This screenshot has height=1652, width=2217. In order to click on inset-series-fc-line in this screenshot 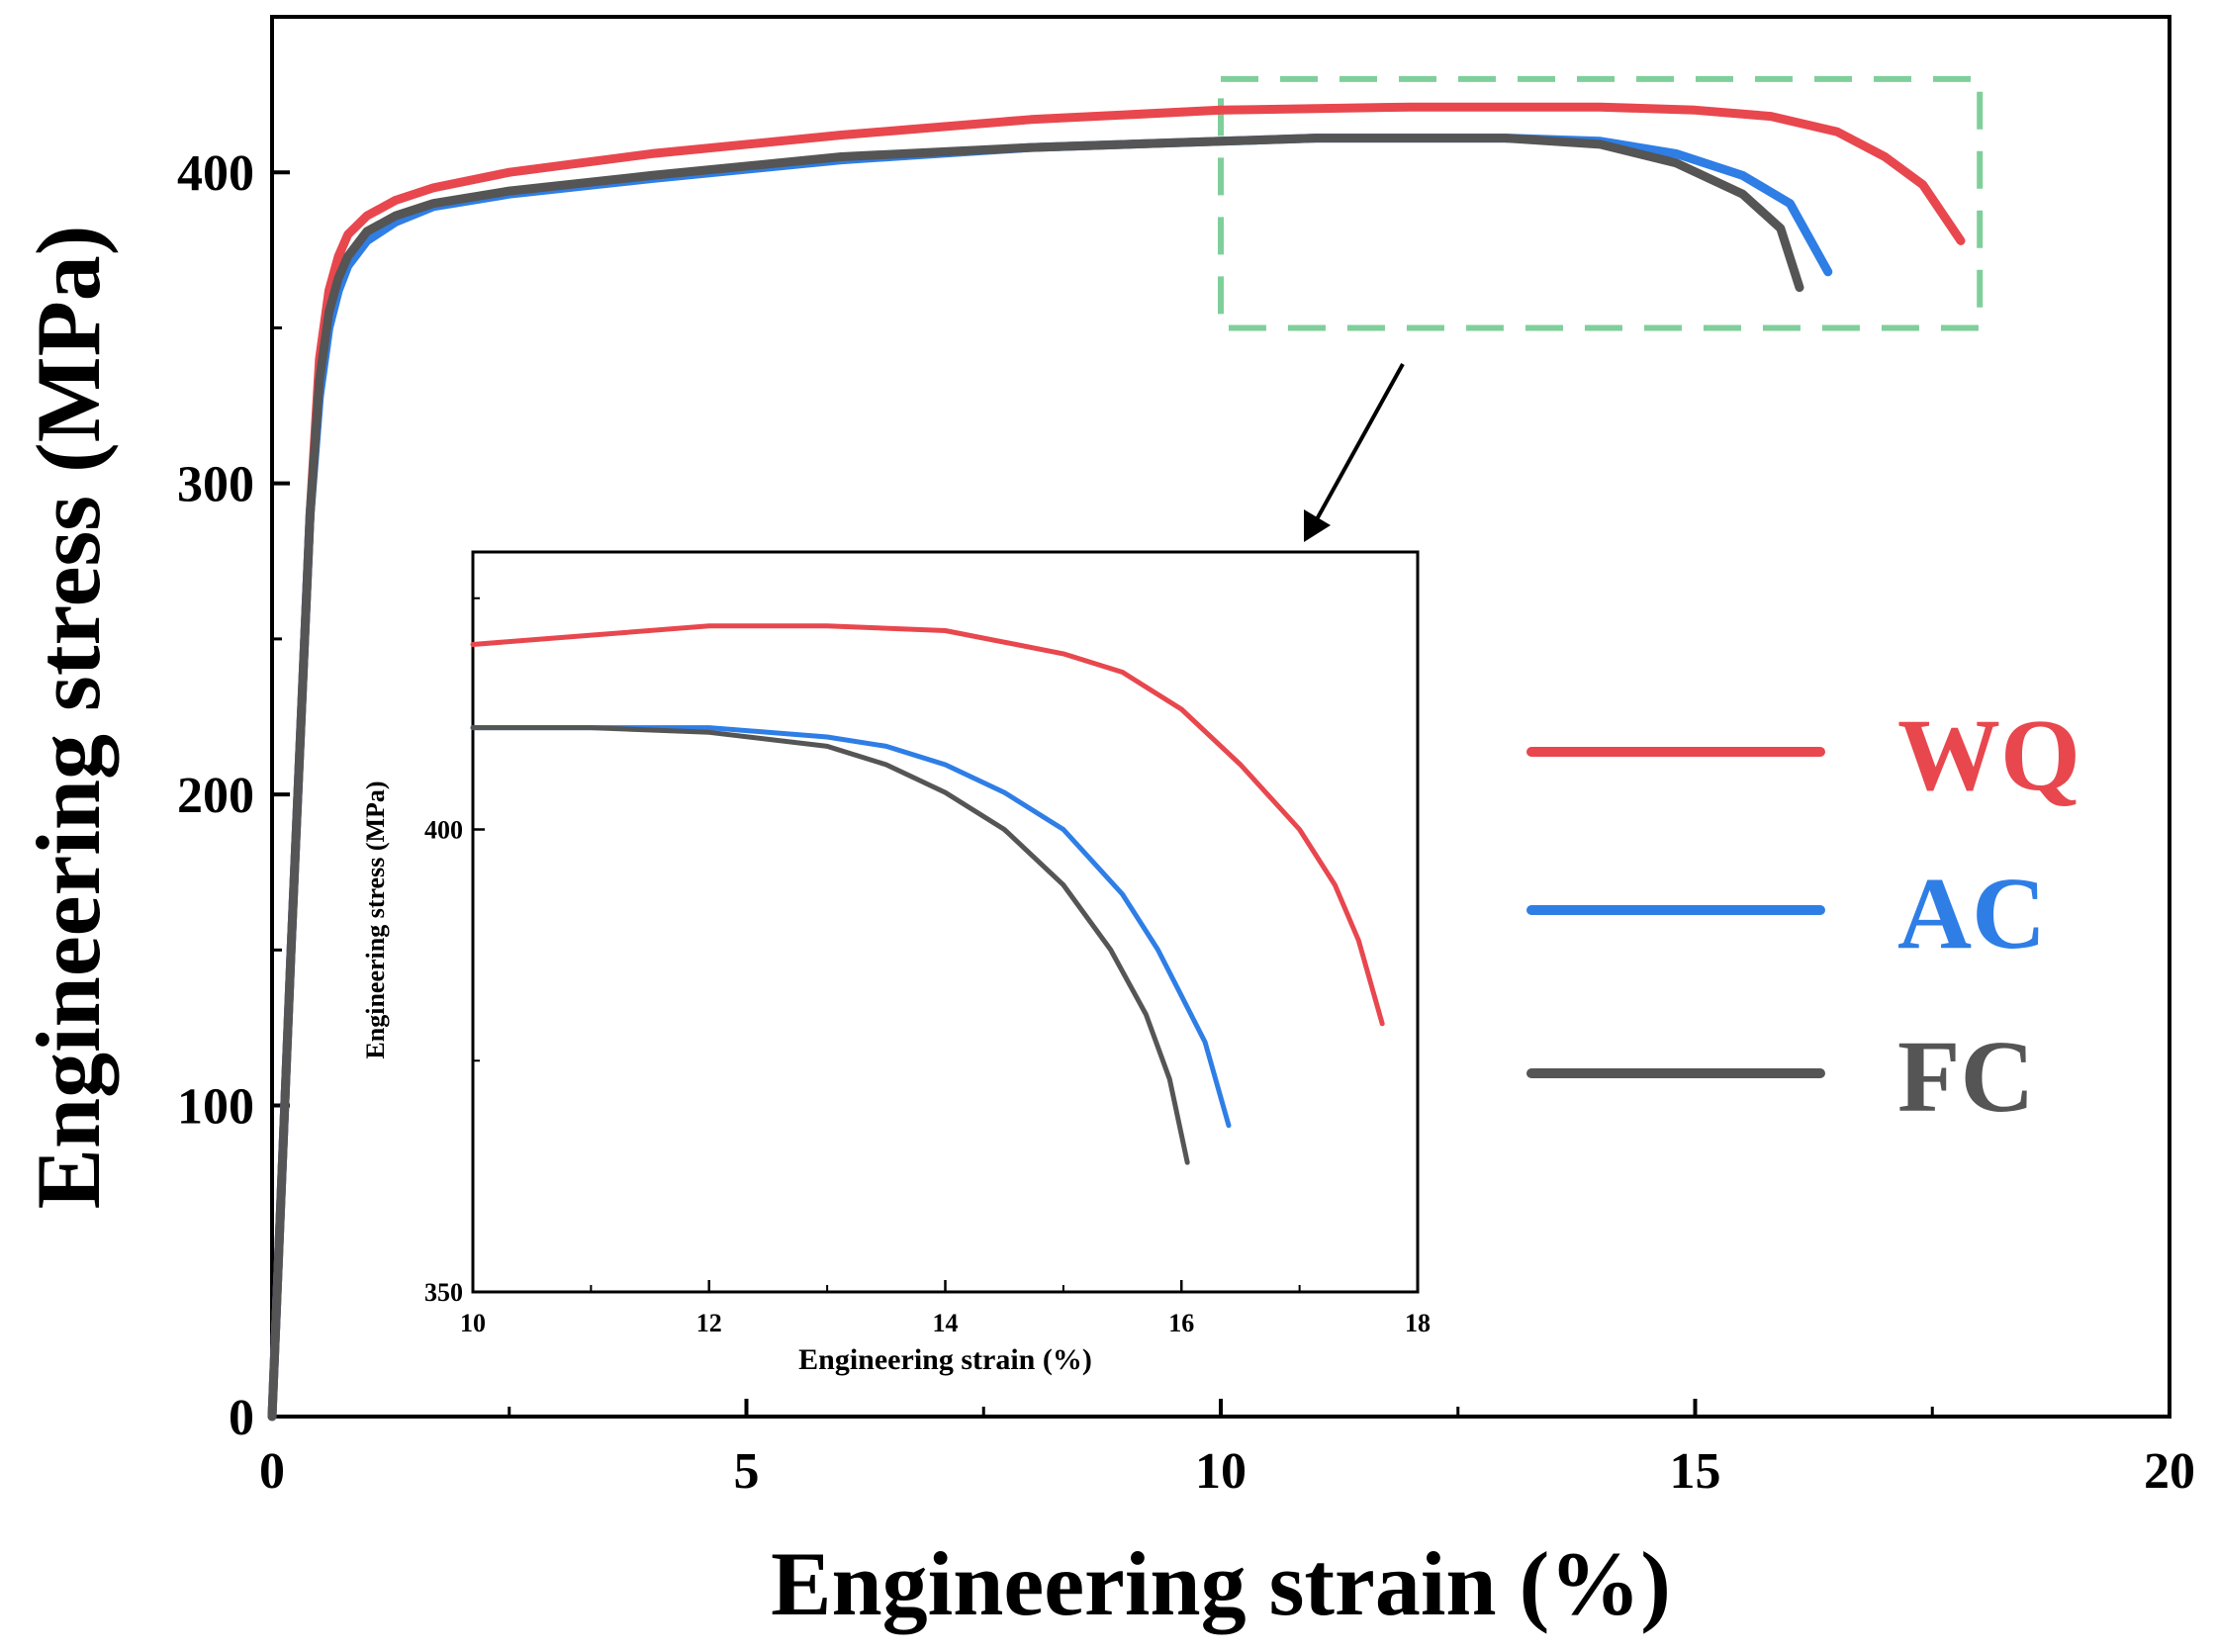, I will do `click(830, 945)`.